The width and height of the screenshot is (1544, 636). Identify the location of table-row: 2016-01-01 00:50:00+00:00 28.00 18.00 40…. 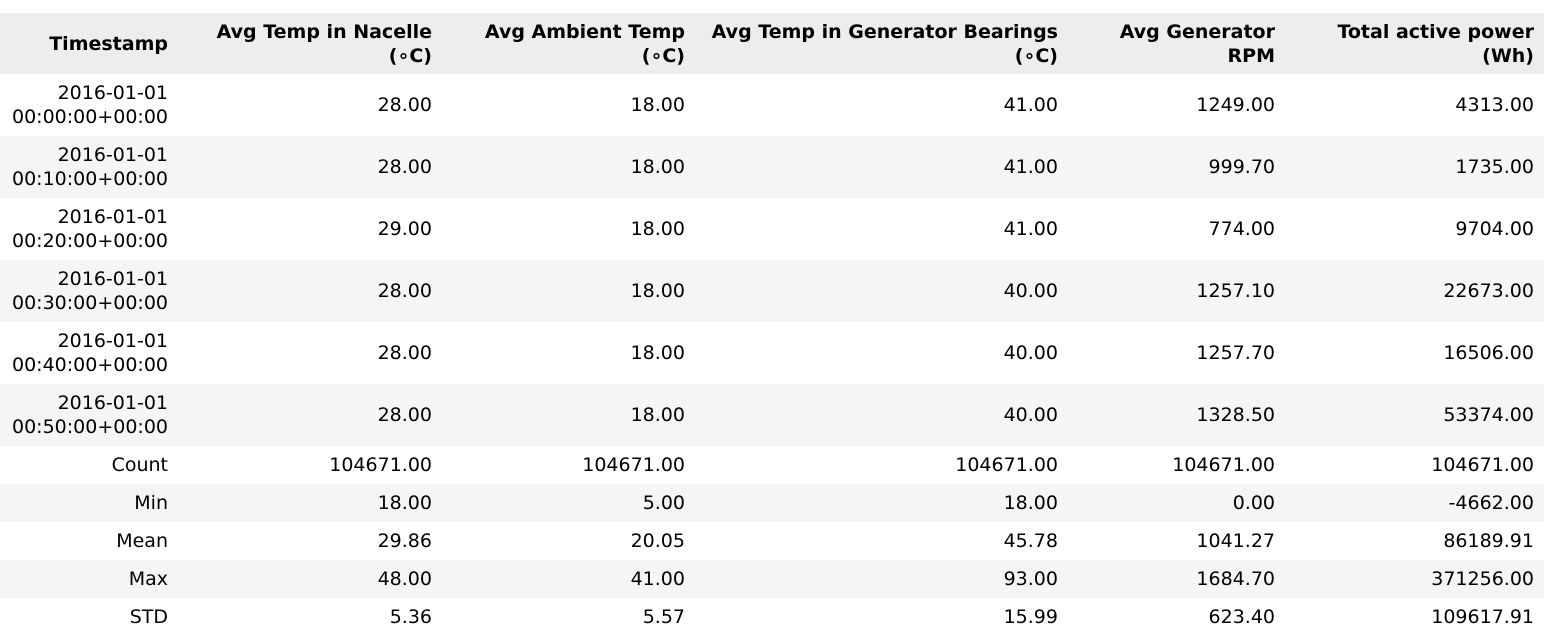
(772, 415).